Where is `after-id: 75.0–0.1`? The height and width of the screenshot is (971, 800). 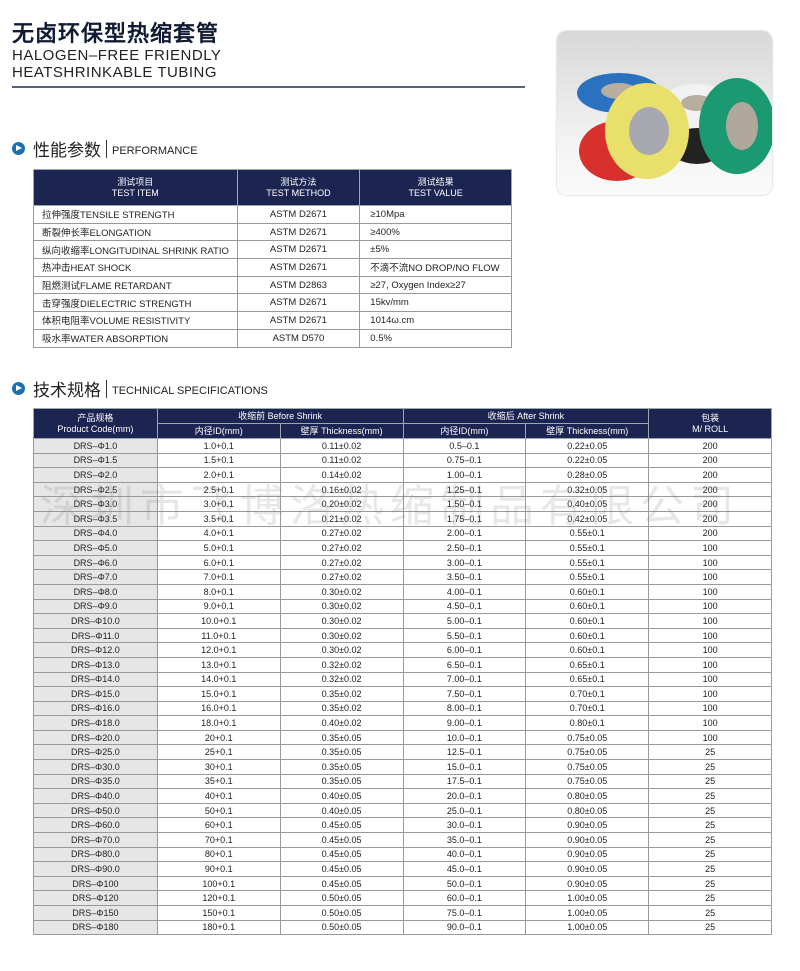
after-id: 75.0–0.1 is located at coordinates (464, 913).